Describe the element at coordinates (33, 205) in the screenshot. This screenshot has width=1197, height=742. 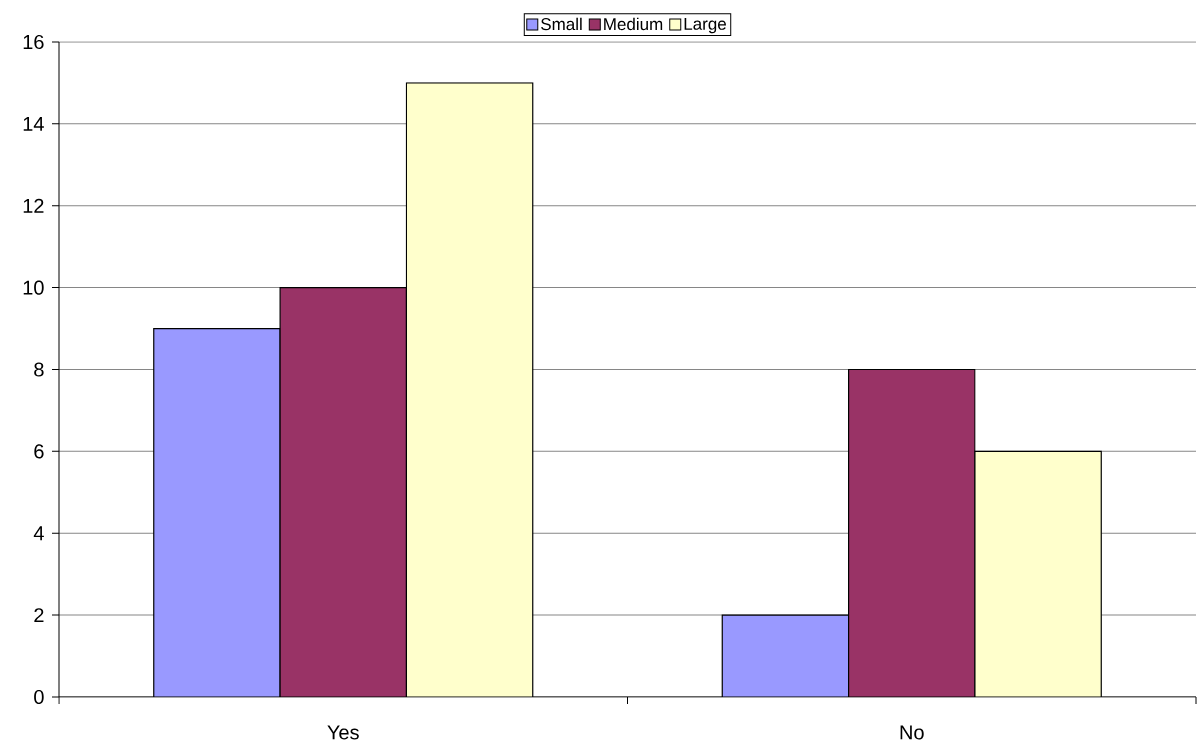
I see `y-tick-label: 12` at that location.